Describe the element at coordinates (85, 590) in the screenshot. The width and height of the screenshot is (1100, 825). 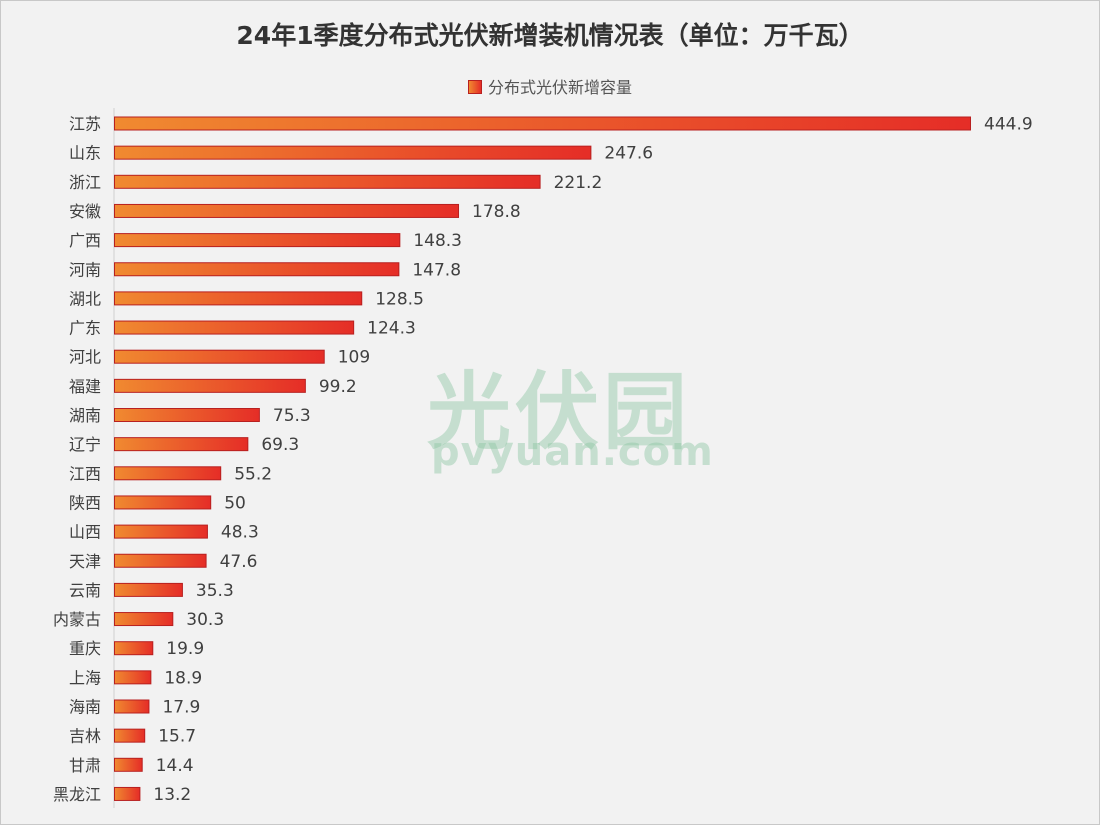
I see `category-label: 云南` at that location.